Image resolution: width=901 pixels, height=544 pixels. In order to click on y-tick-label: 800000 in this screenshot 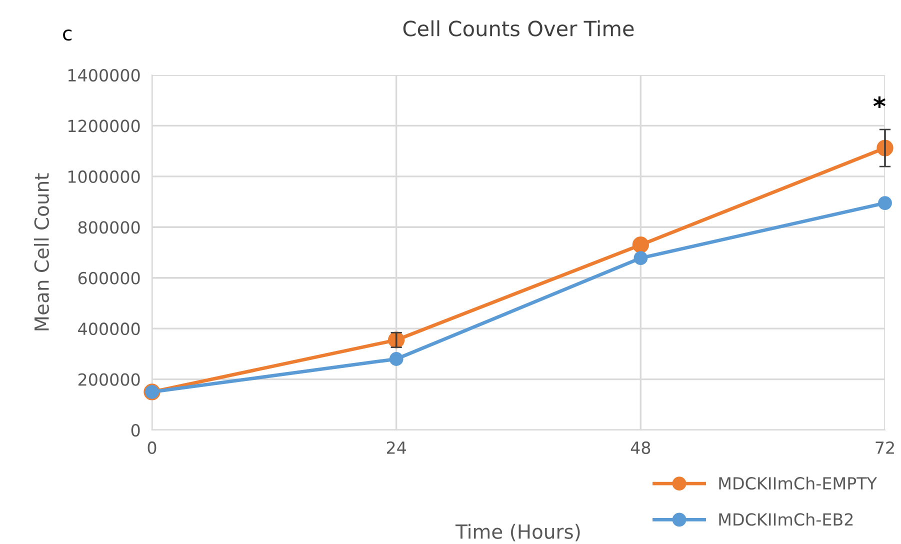, I will do `click(109, 227)`.